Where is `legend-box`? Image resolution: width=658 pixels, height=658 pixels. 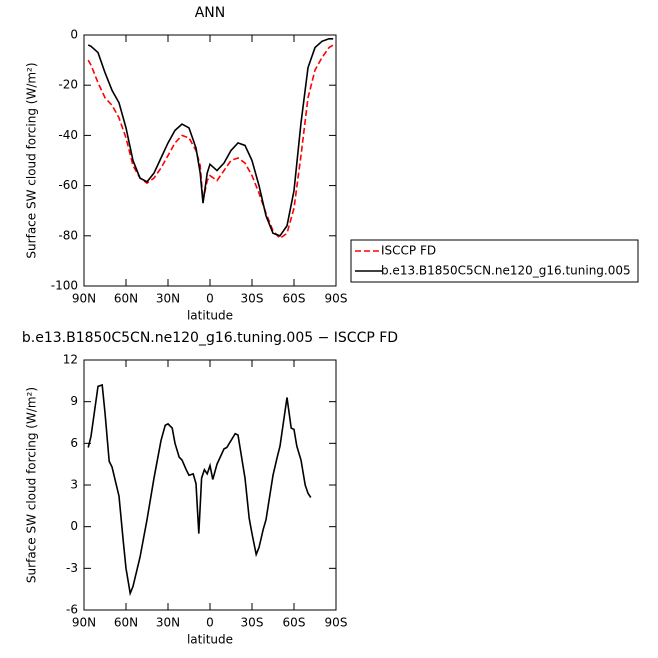
legend-box is located at coordinates (494, 261).